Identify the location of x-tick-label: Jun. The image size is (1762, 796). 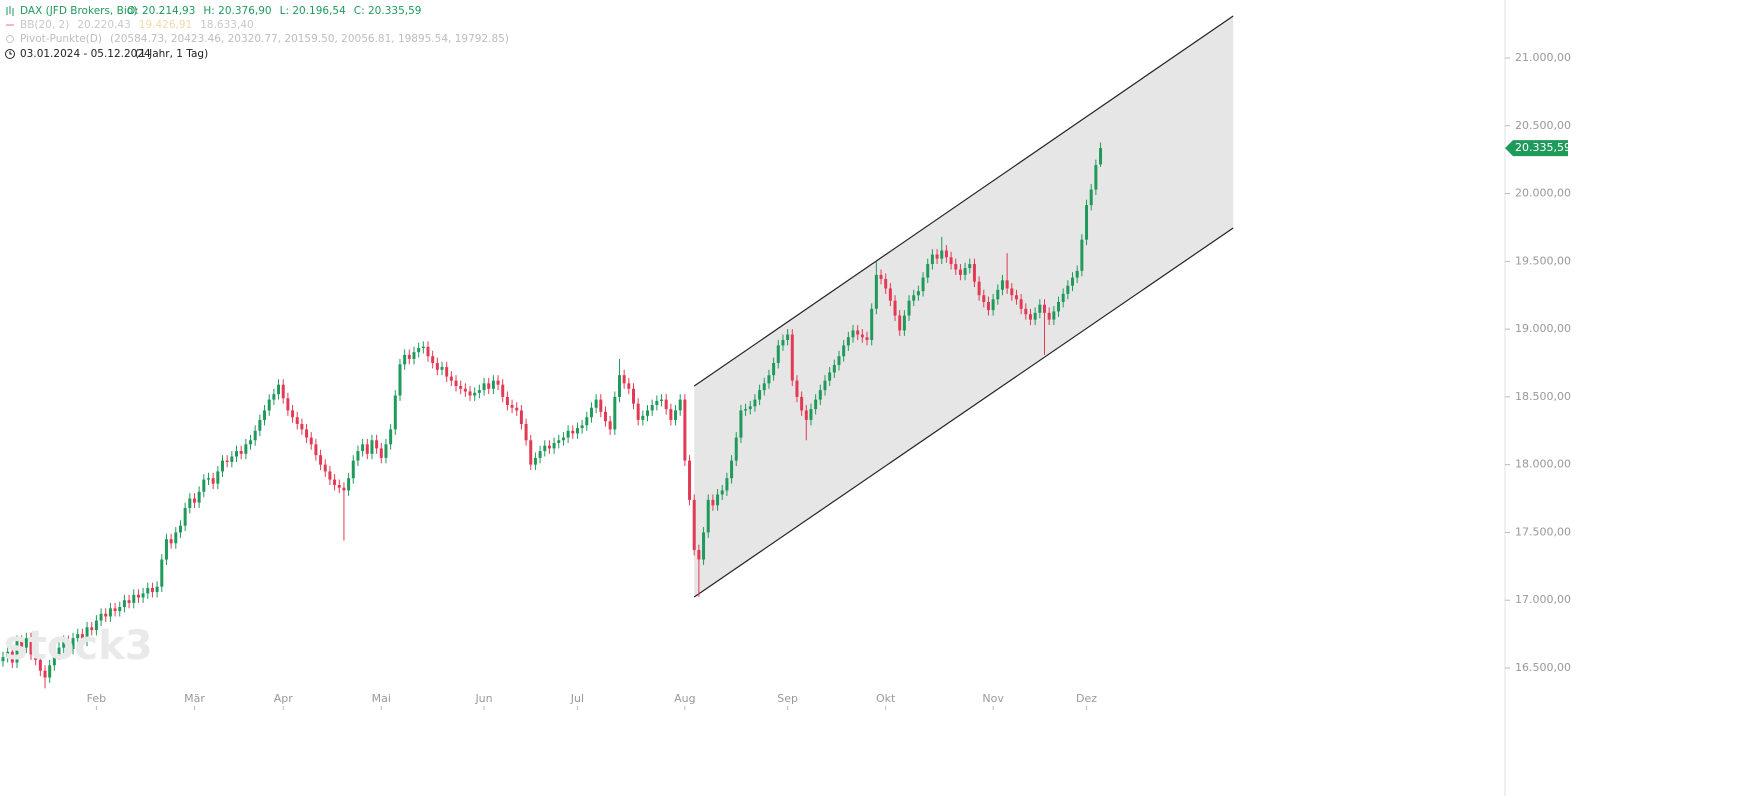
(483, 698).